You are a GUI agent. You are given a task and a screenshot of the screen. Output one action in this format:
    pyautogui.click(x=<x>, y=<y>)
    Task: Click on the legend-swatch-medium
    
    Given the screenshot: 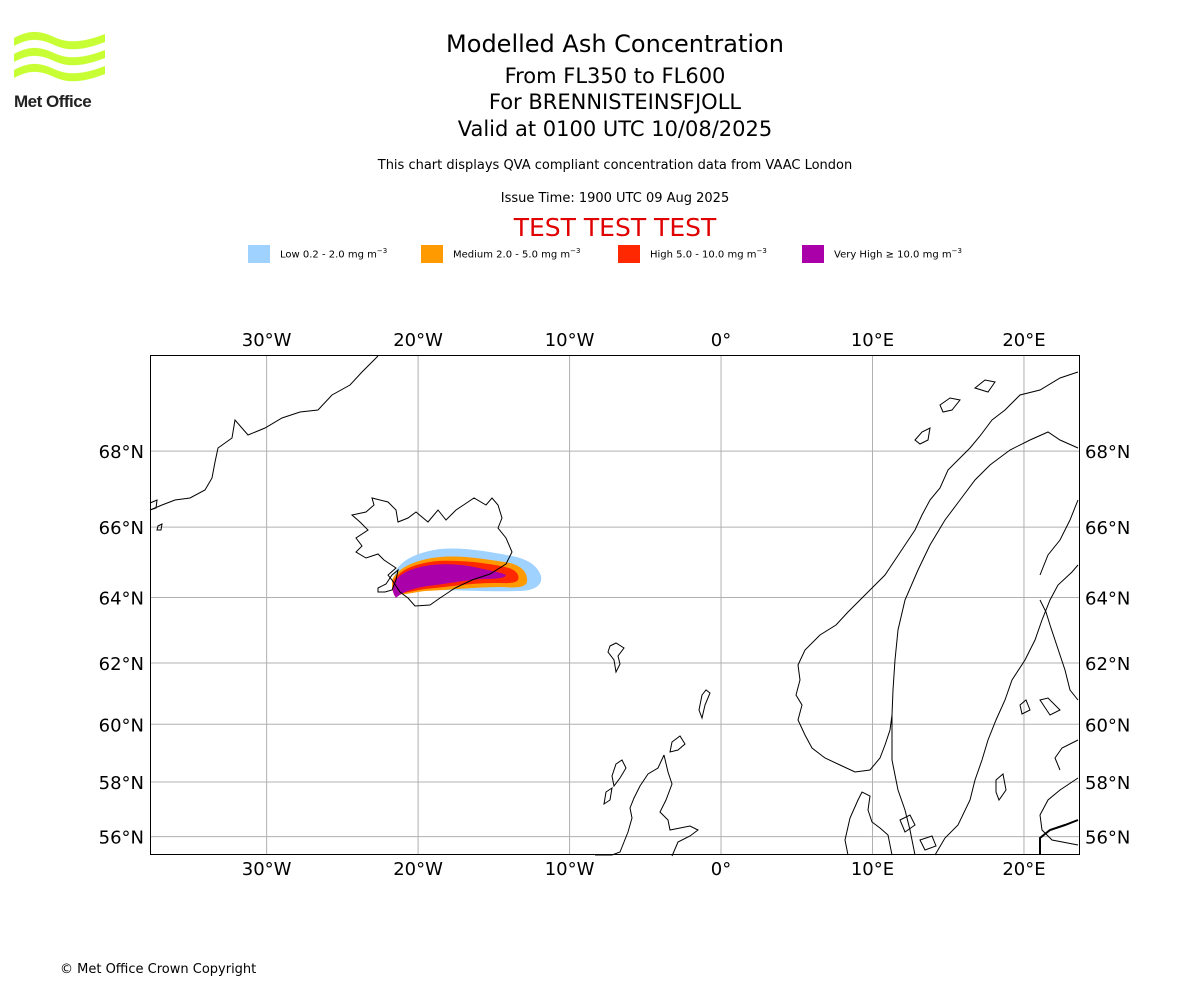 What is the action you would take?
    pyautogui.click(x=432, y=254)
    